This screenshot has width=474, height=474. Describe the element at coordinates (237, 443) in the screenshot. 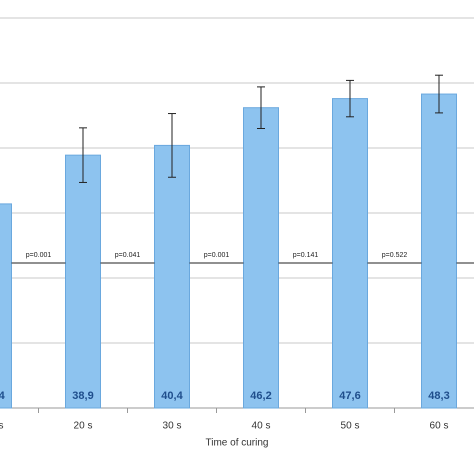

I see `x-axis-title: Time of curing` at that location.